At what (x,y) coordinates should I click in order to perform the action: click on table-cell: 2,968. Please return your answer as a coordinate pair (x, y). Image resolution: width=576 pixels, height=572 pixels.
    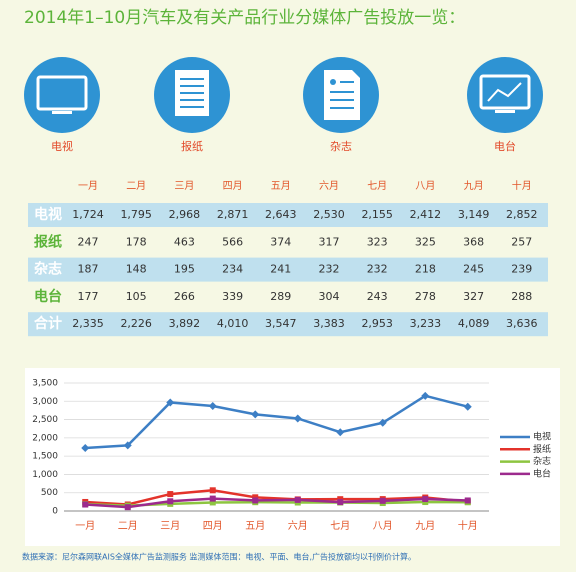
    Looking at the image, I should click on (185, 214).